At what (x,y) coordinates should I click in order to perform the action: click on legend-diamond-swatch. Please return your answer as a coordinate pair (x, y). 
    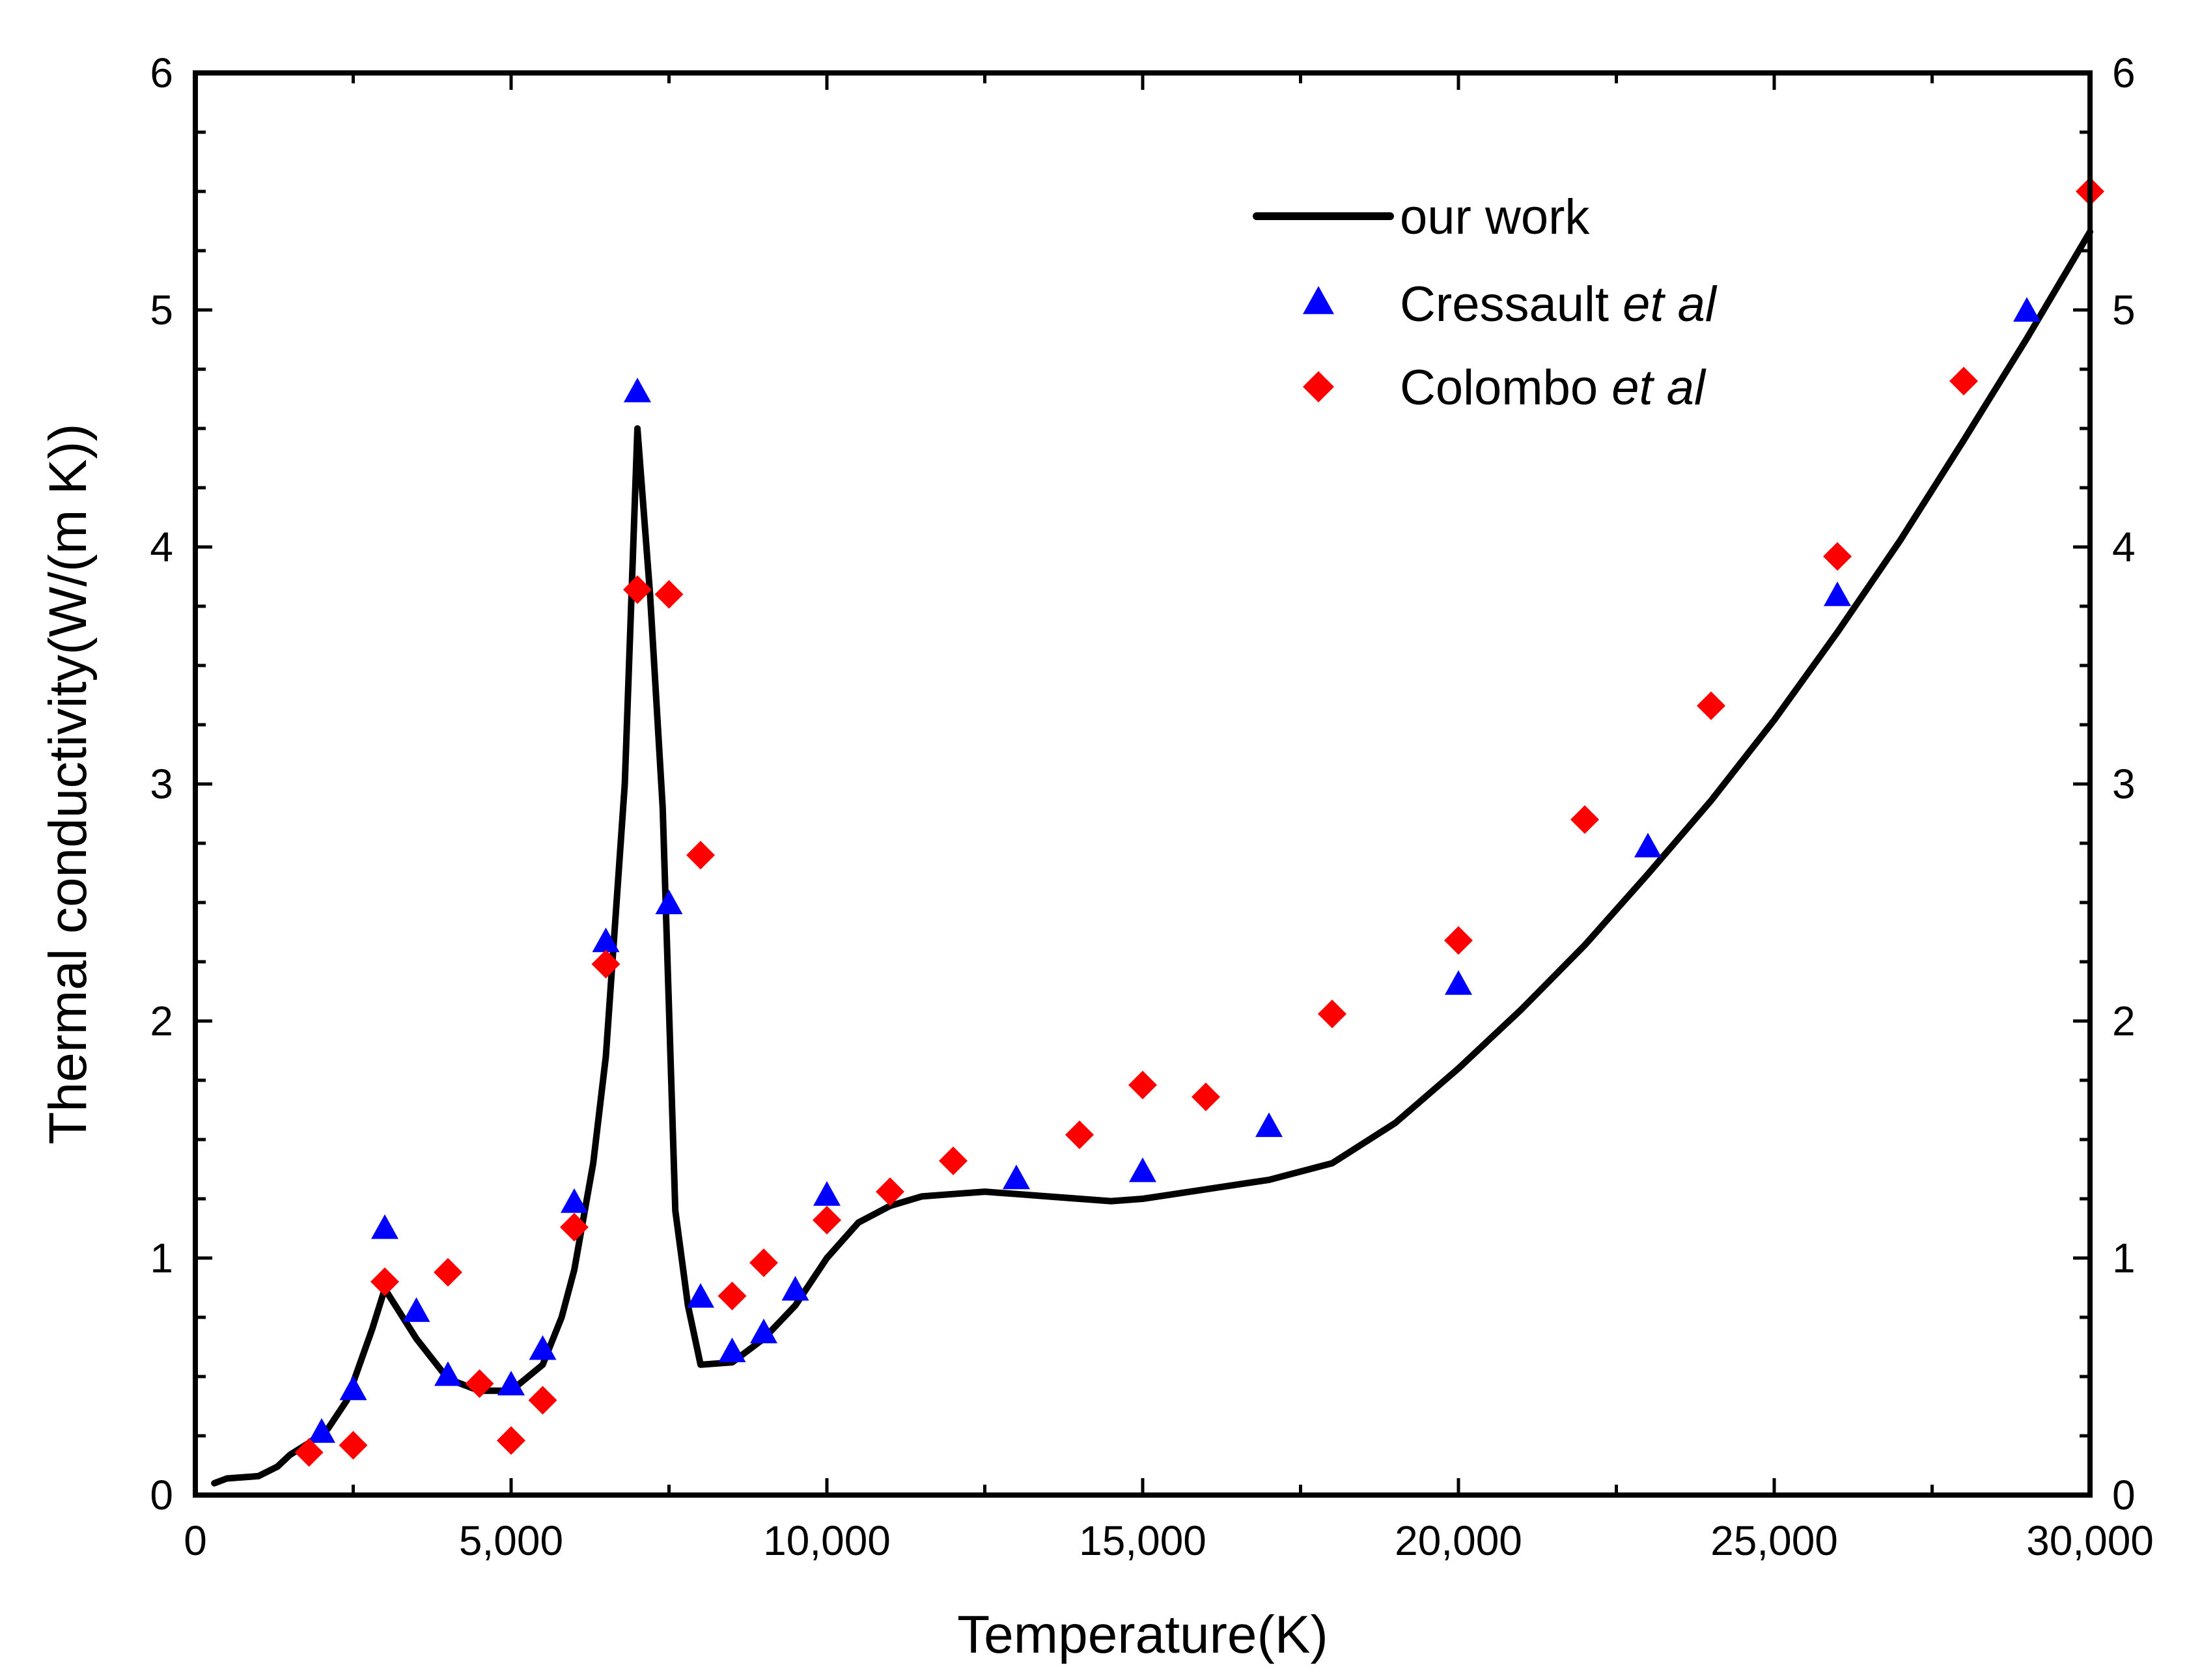
    Looking at the image, I should click on (1318, 387).